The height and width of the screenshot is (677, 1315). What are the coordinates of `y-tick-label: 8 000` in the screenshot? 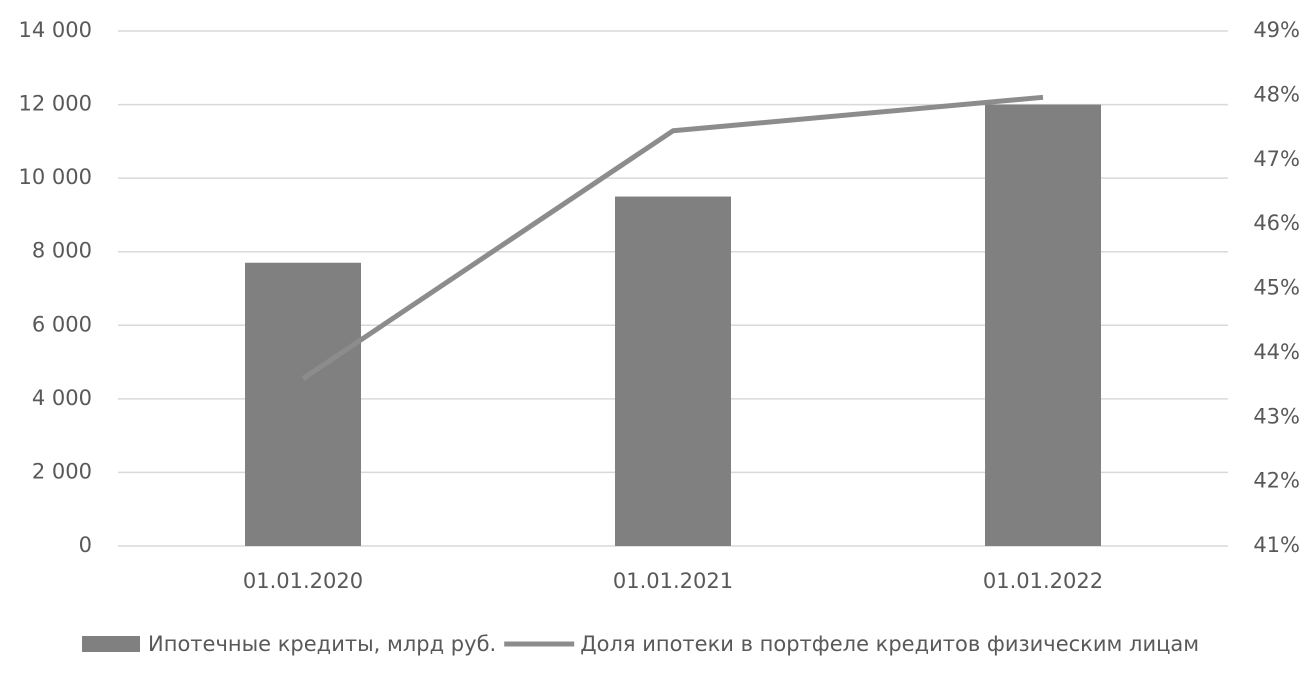 It's located at (62, 251).